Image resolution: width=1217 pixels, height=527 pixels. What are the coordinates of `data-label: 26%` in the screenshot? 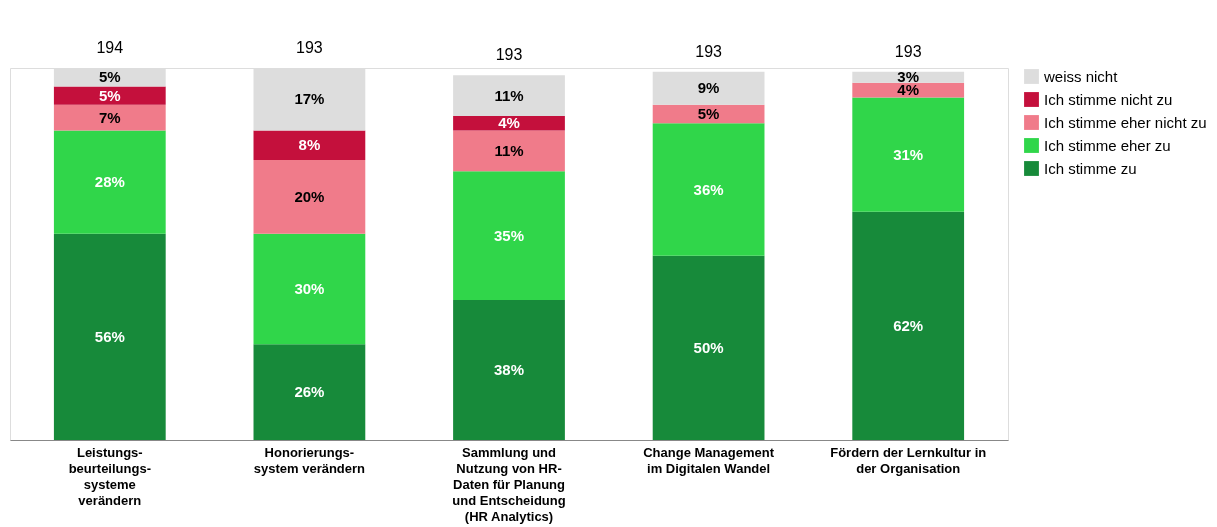 It's located at (309, 392).